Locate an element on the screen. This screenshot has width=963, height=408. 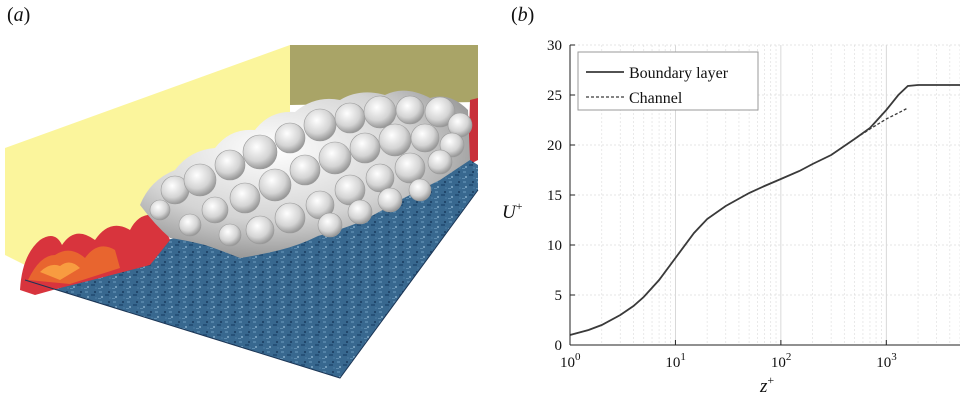
y-tick-label: 0 is located at coordinates (559, 346).